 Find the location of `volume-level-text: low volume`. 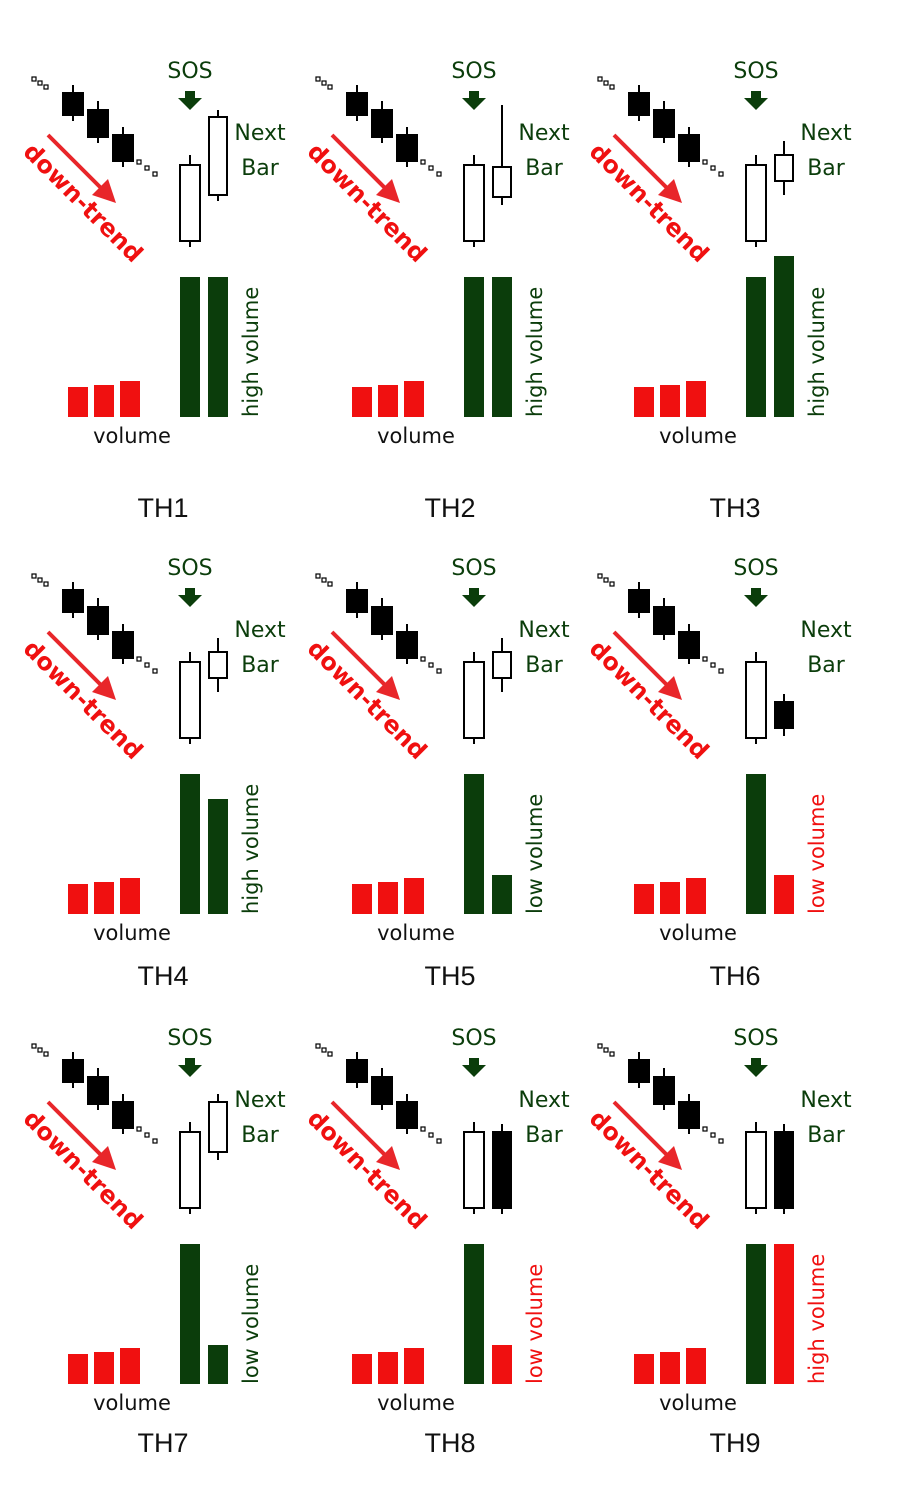

volume-level-text: low volume is located at coordinates (251, 1324).